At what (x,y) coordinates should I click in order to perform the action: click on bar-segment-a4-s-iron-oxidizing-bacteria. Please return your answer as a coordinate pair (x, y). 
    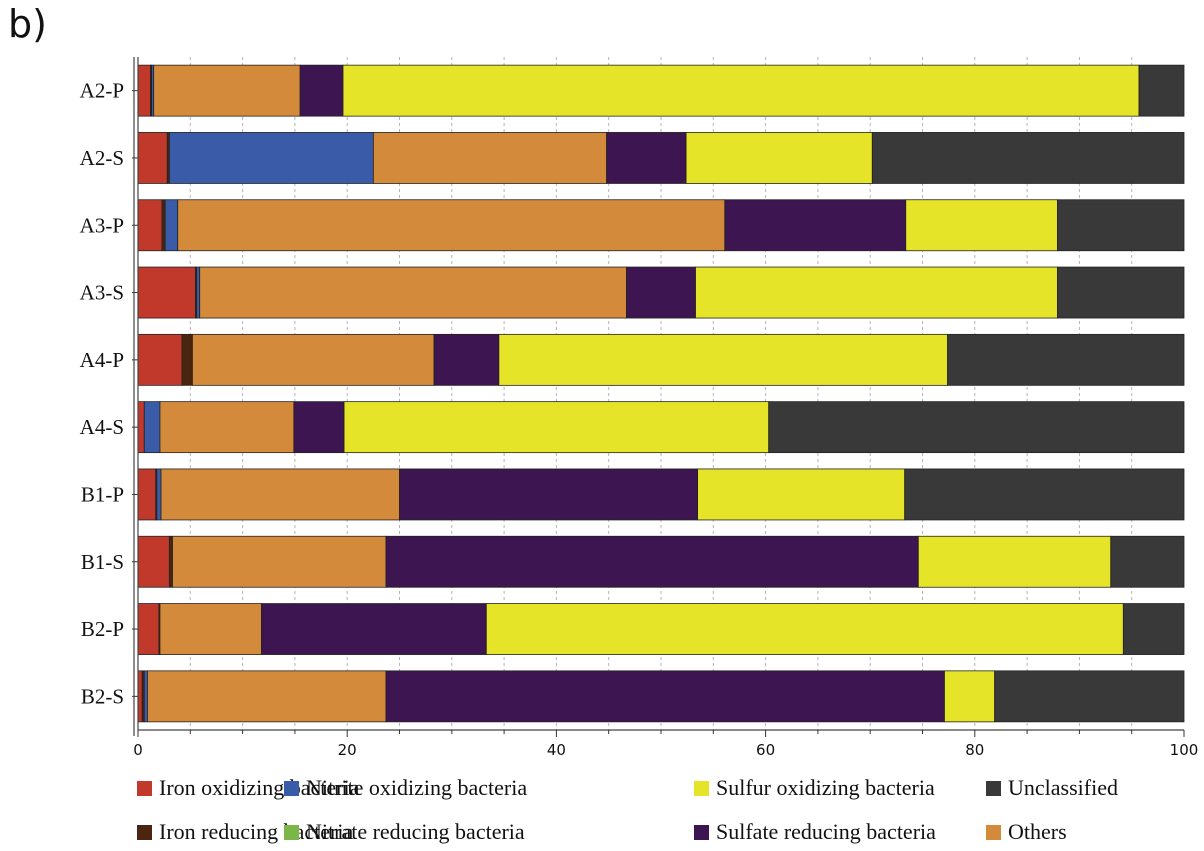
    Looking at the image, I should click on (141, 427).